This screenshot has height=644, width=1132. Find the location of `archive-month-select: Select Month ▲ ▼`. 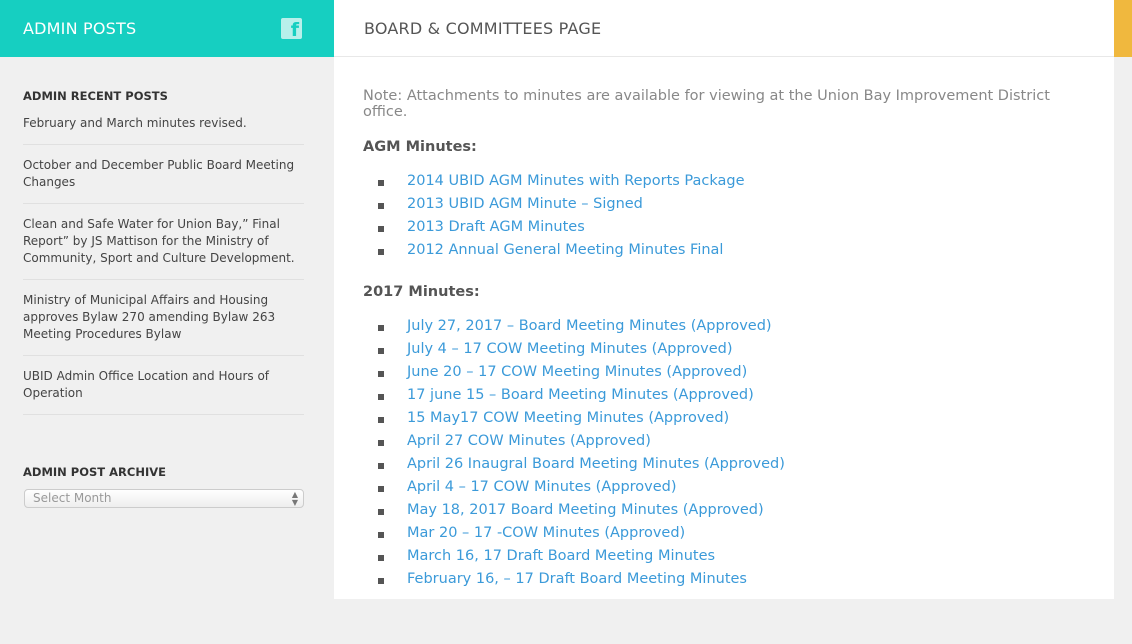

archive-month-select: Select Month ▲ ▼ is located at coordinates (164, 498).